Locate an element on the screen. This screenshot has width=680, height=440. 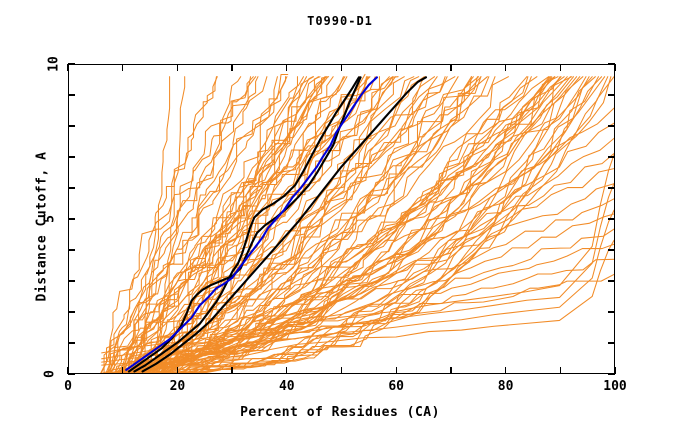
x-tick-label: 100 is located at coordinates (615, 386).